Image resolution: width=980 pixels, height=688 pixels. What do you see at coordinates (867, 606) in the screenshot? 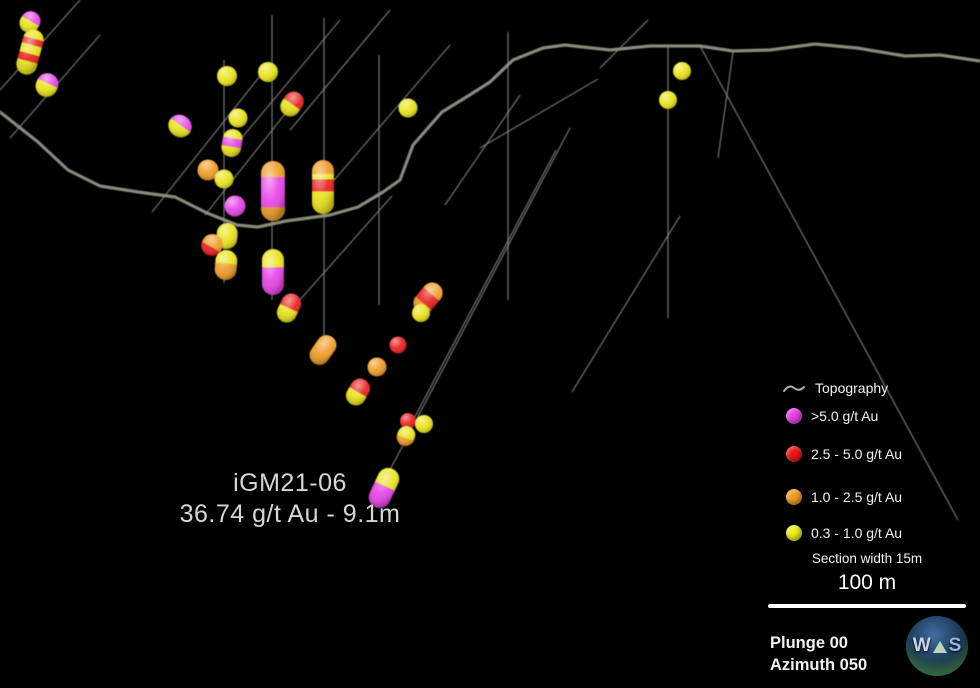
I see `scale-bar` at bounding box center [867, 606].